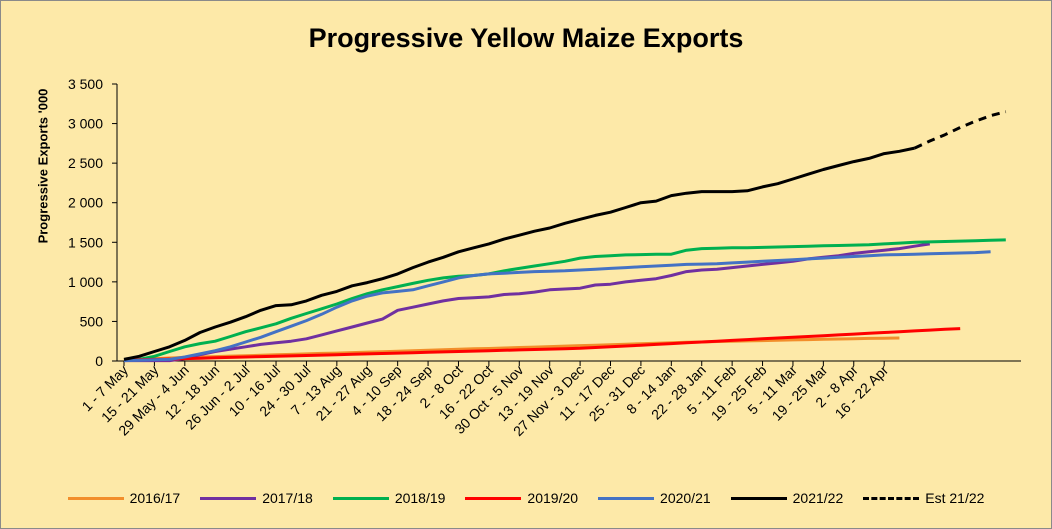 This screenshot has width=1052, height=529. Describe the element at coordinates (85, 124) in the screenshot. I see `y-tick-label: 3 000` at that location.